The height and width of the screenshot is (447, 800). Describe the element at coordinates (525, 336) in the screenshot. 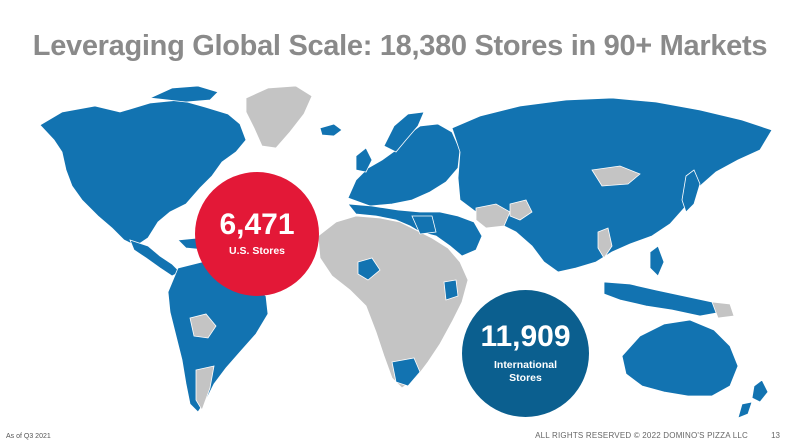

I see `international-stores-count: 11,909` at that location.